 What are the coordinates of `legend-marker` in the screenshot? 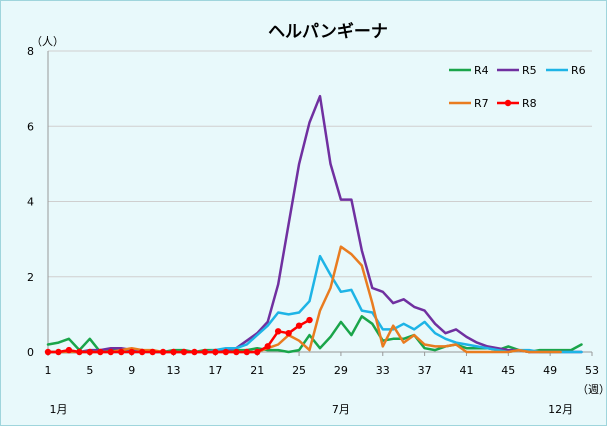 It's located at (508, 103).